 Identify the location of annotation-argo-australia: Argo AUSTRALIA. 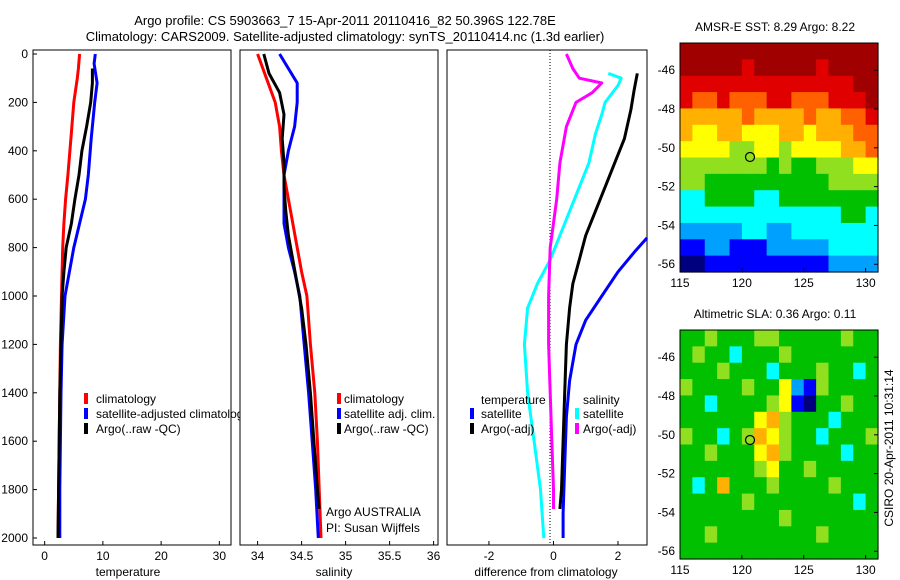
(373, 512).